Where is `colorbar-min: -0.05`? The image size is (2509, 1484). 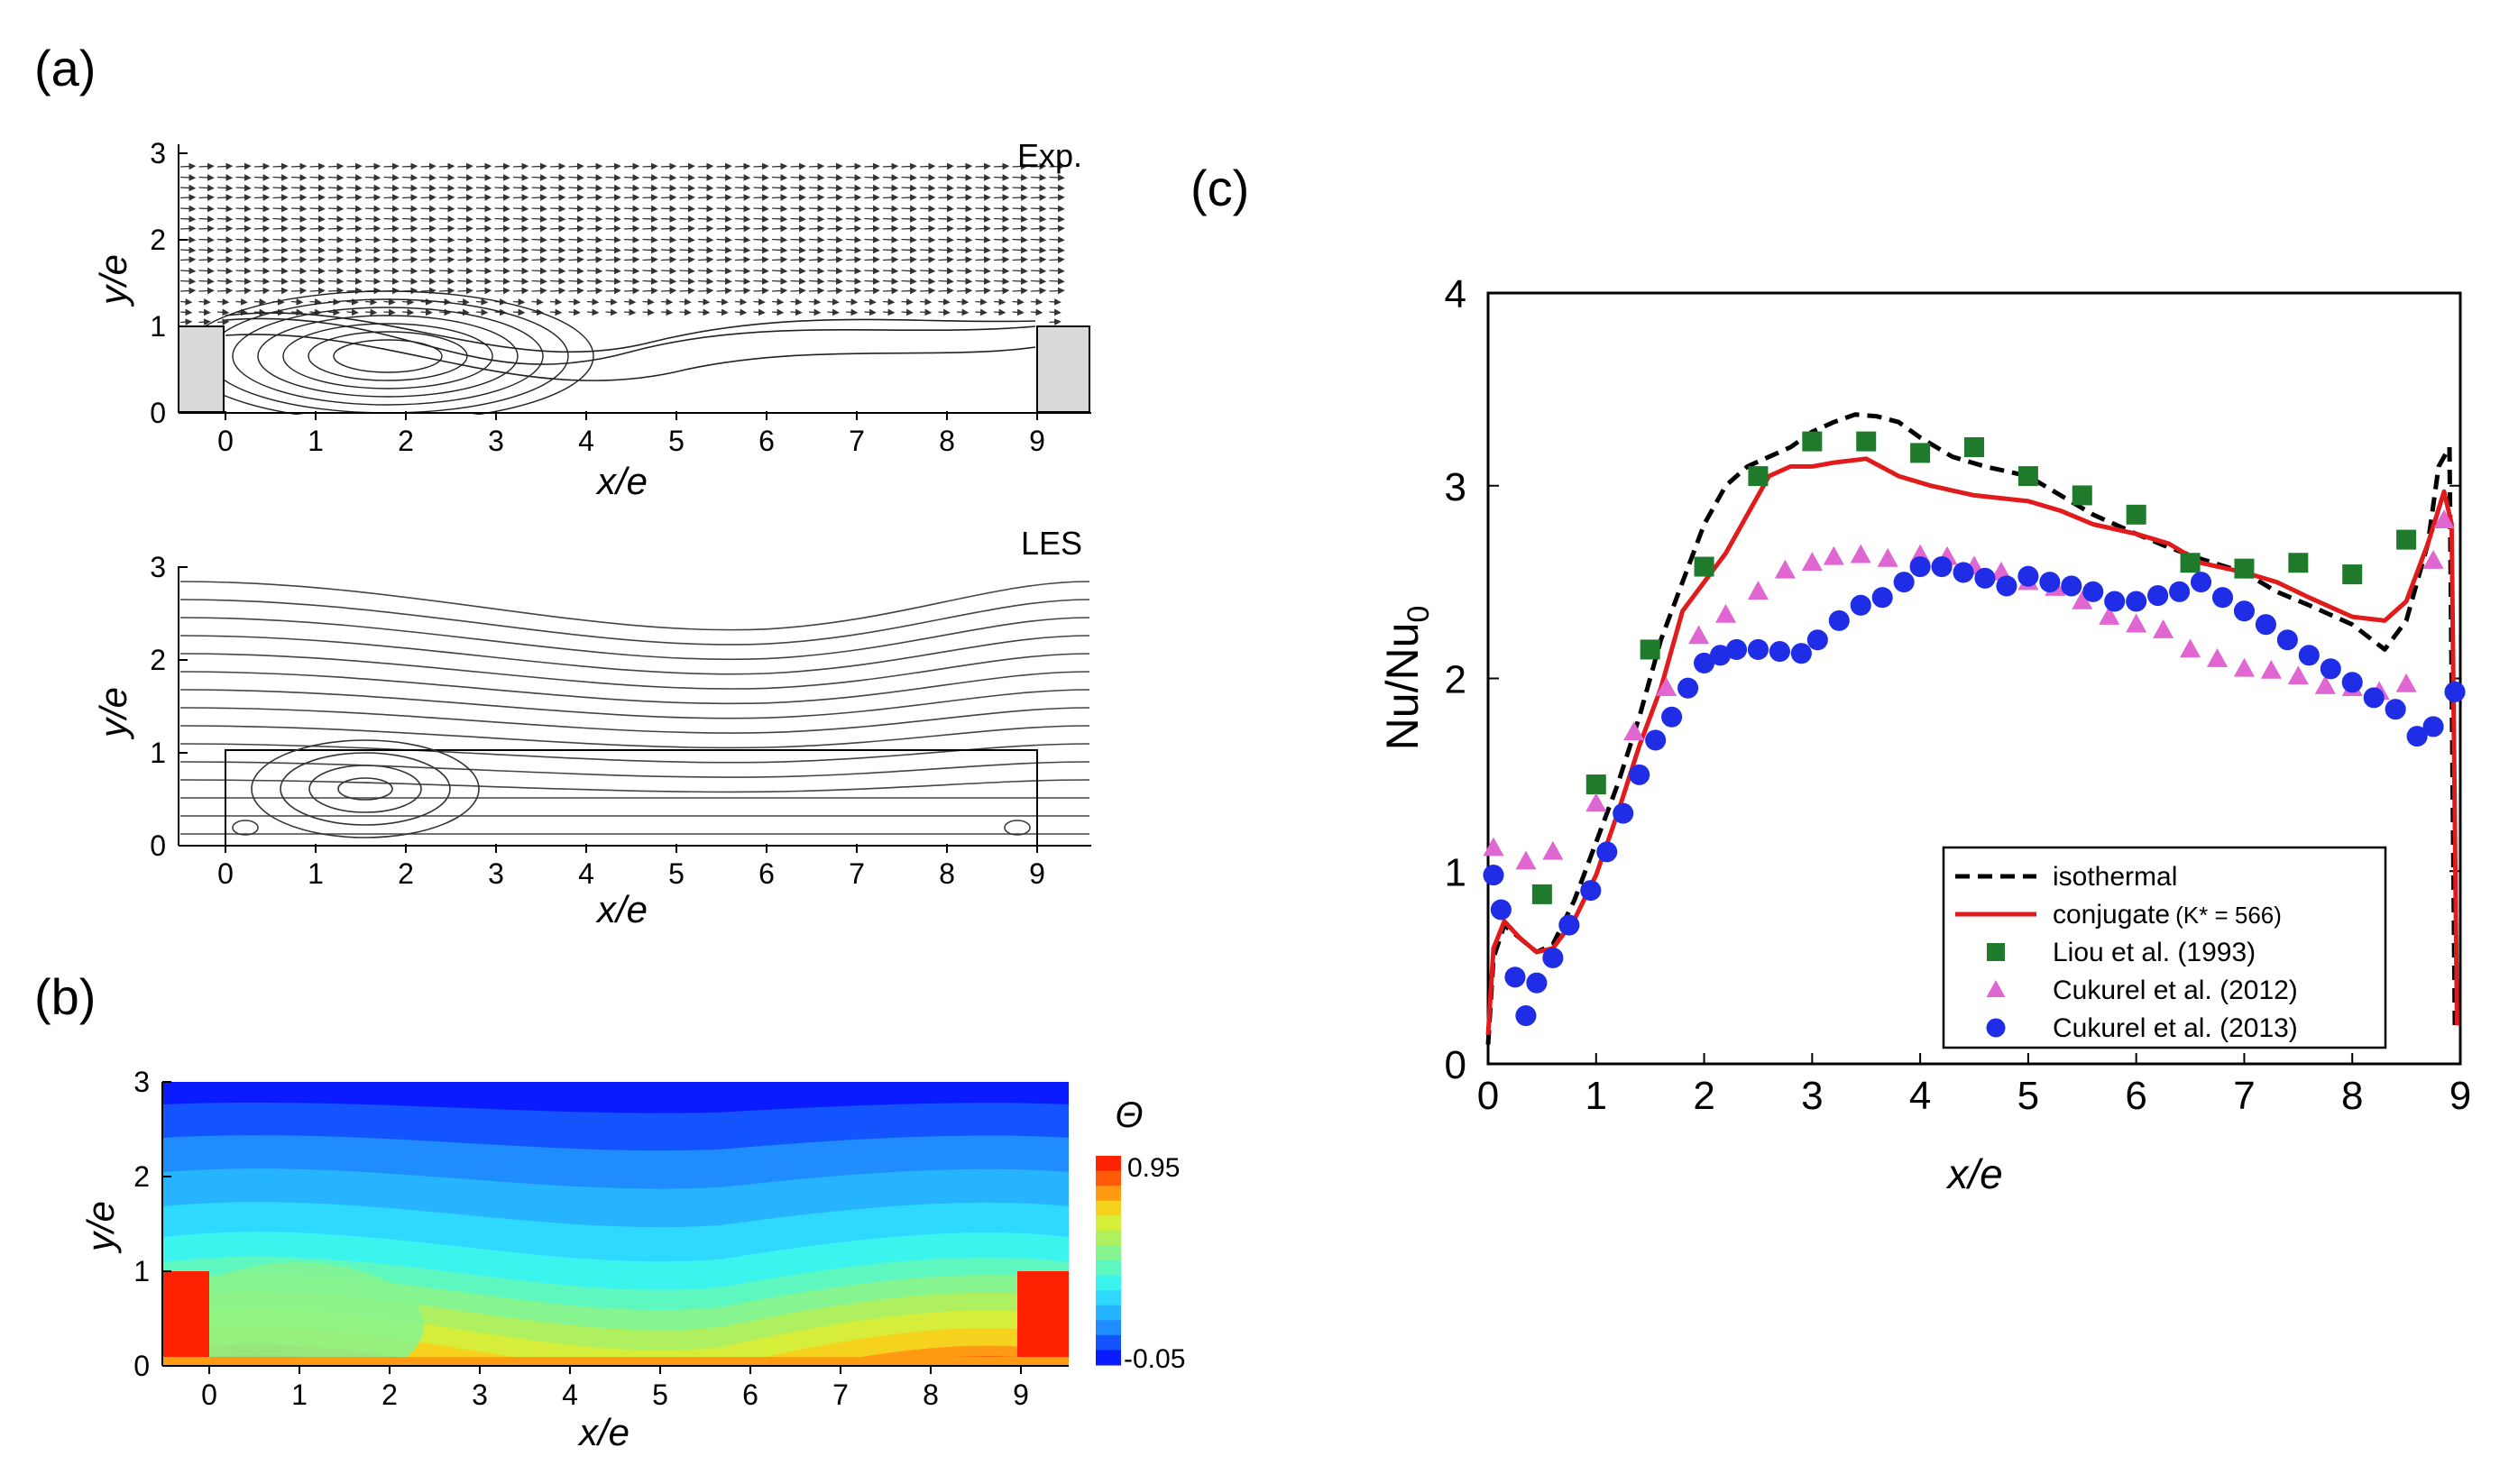
colorbar-min: -0.05 is located at coordinates (1154, 1359).